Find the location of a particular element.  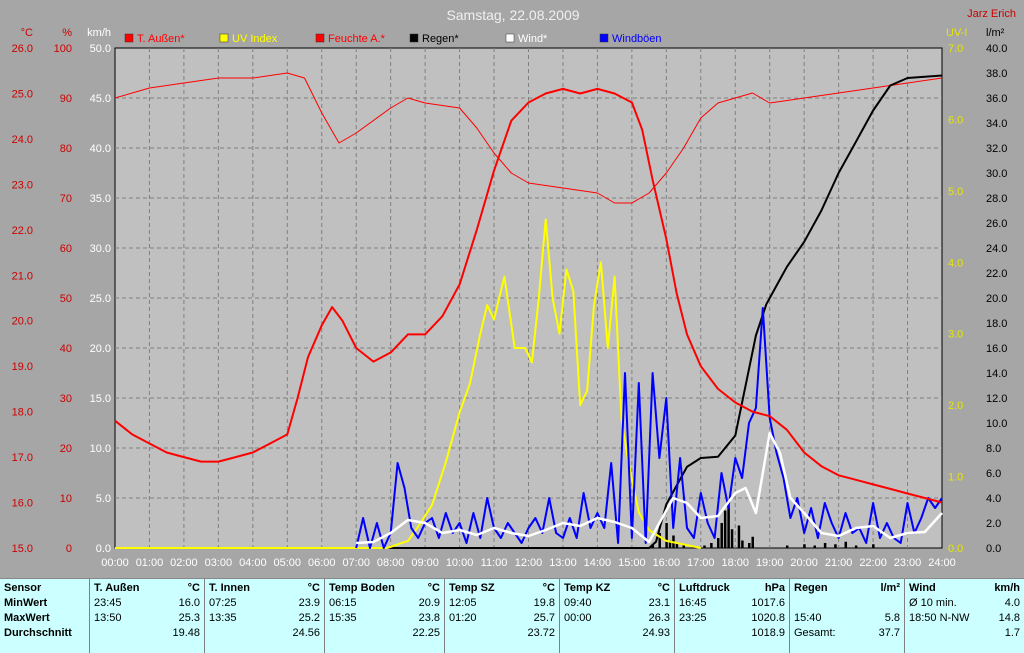

stats-value: 24.93 is located at coordinates (656, 633).